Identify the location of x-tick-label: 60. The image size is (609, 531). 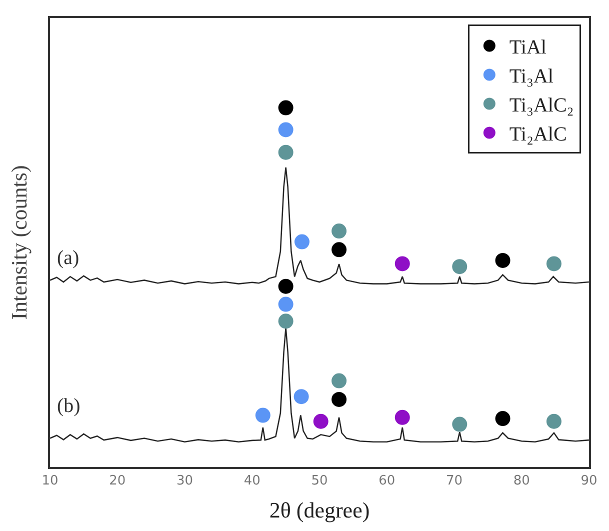
(387, 480).